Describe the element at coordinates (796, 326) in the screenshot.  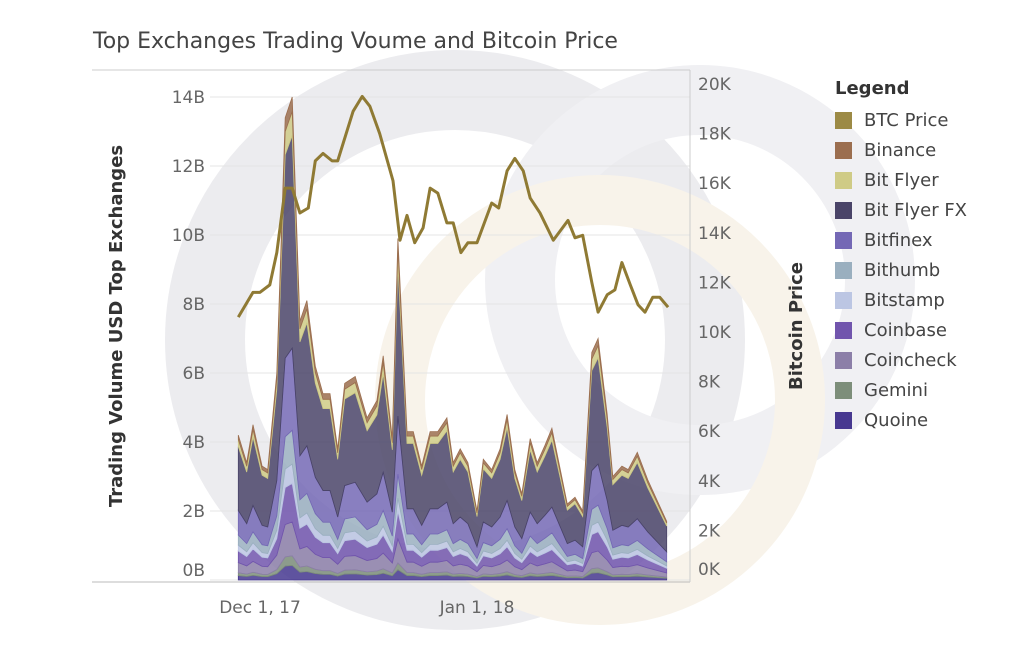
I see `y-right-axis-title: Bitcoin Price` at that location.